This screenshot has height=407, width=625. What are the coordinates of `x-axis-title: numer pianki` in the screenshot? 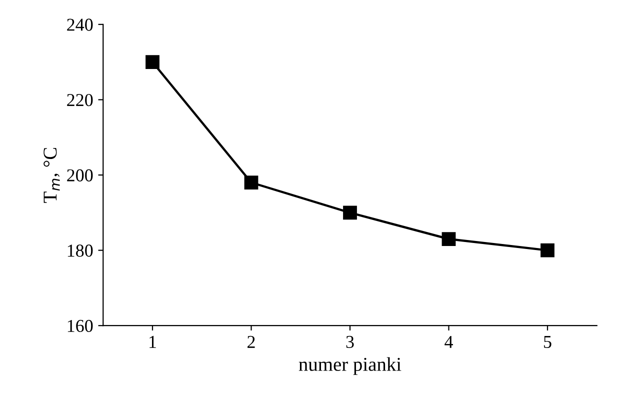 It's located at (350, 366).